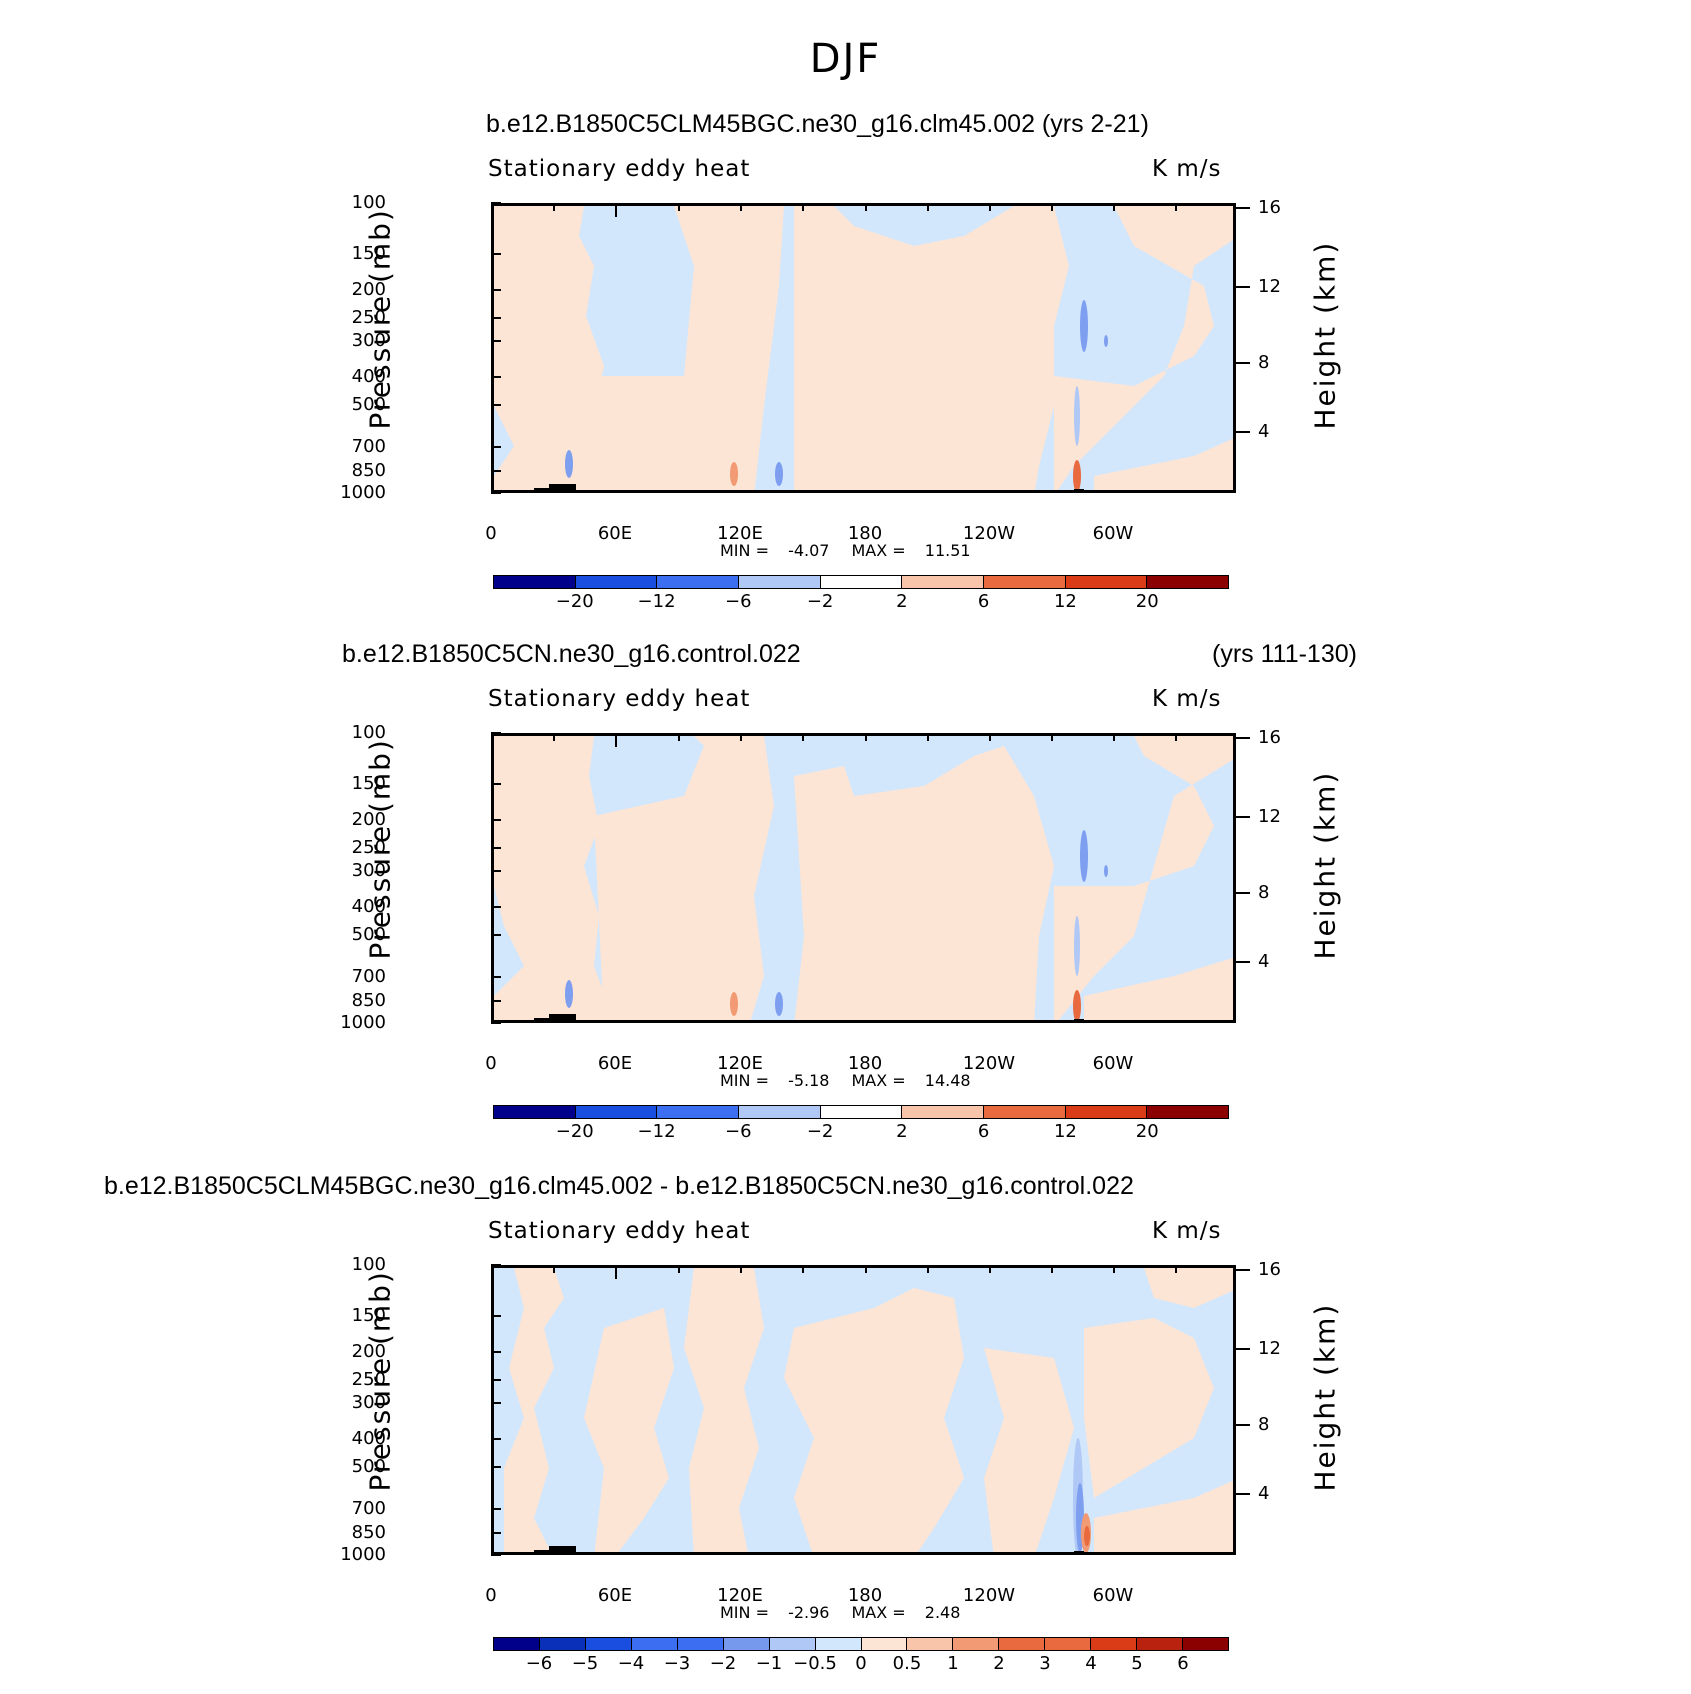  I want to click on colorbar-label: 0, so click(861, 1663).